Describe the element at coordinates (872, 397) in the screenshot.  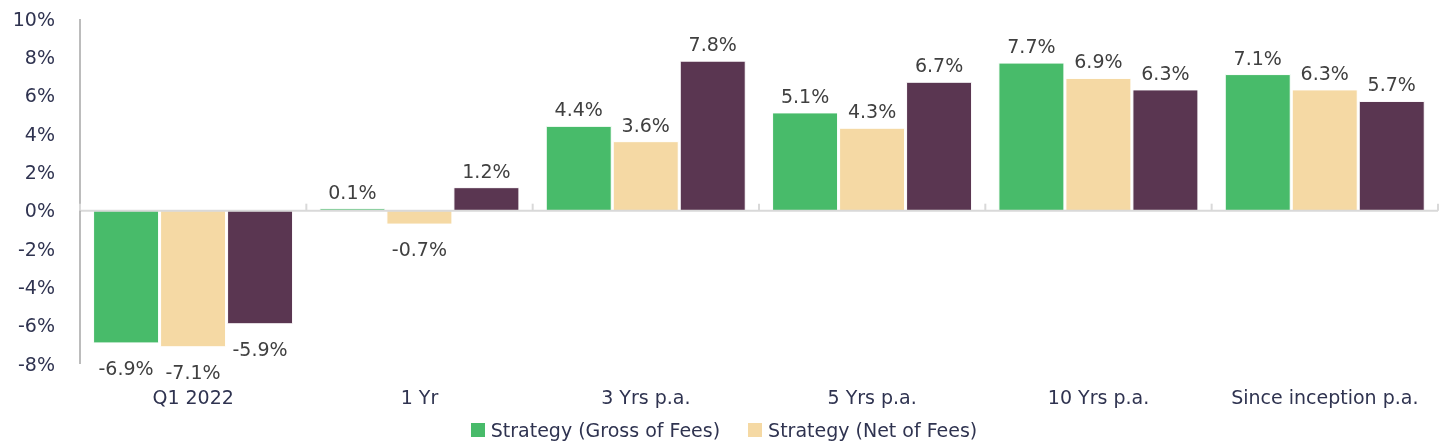
I see `x-tick-label: 5 Yrs p.a.` at that location.